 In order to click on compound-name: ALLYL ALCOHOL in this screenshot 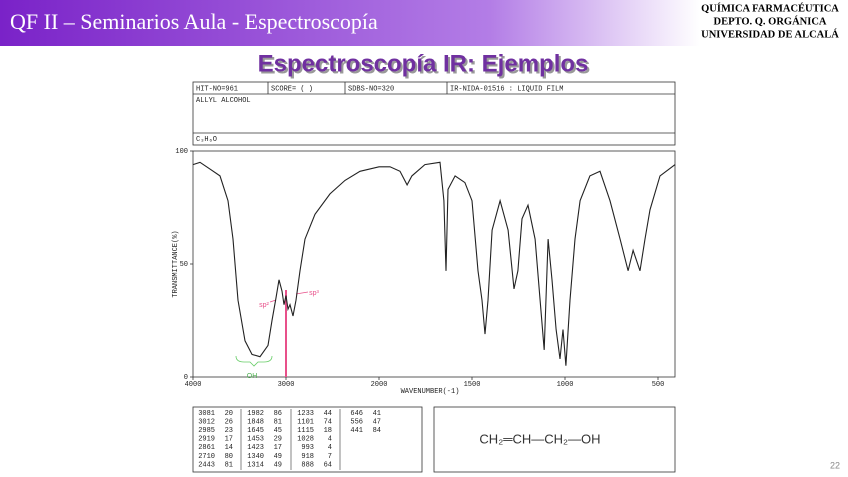, I will do `click(223, 101)`.